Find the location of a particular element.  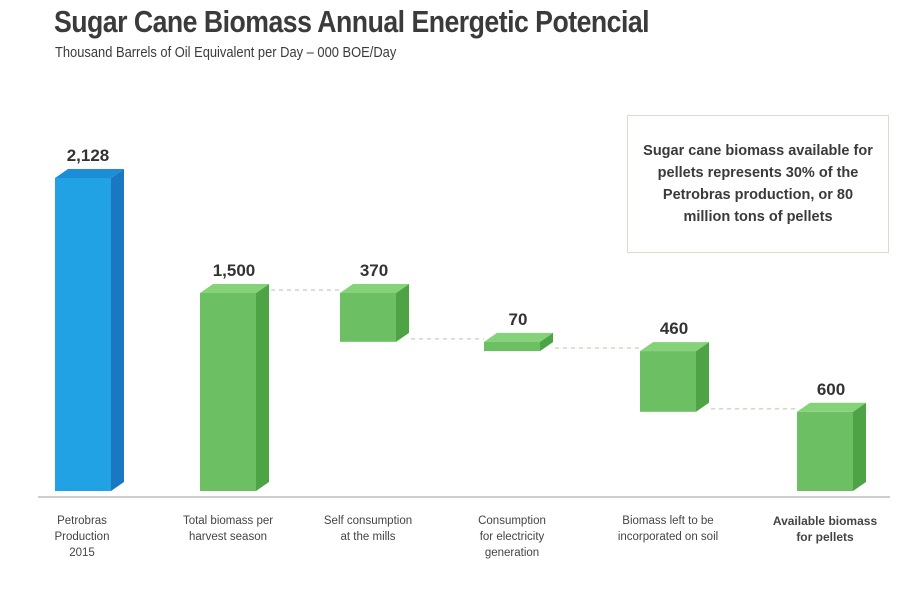

category-label-line: harvest season is located at coordinates (228, 537).